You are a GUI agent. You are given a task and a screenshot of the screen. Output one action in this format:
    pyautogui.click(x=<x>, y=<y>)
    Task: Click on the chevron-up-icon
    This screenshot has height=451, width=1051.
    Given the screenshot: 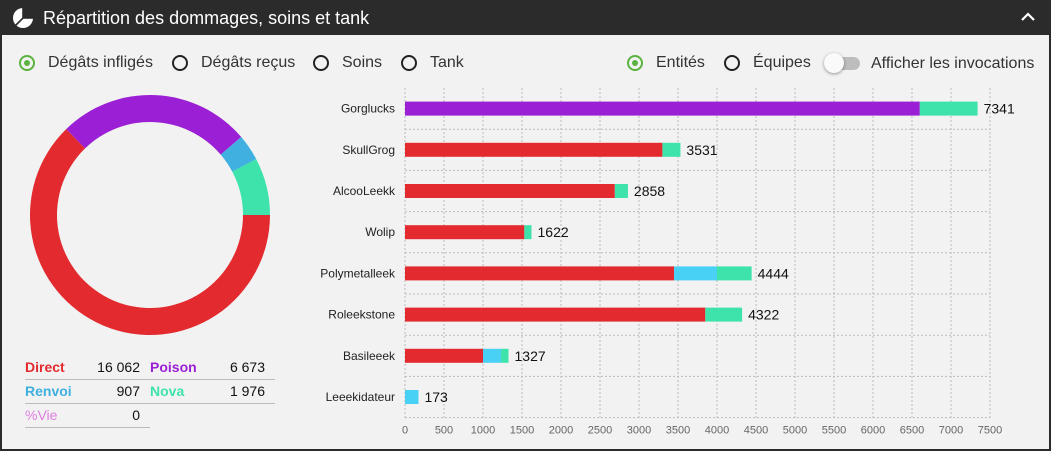 What is the action you would take?
    pyautogui.click(x=1028, y=17)
    